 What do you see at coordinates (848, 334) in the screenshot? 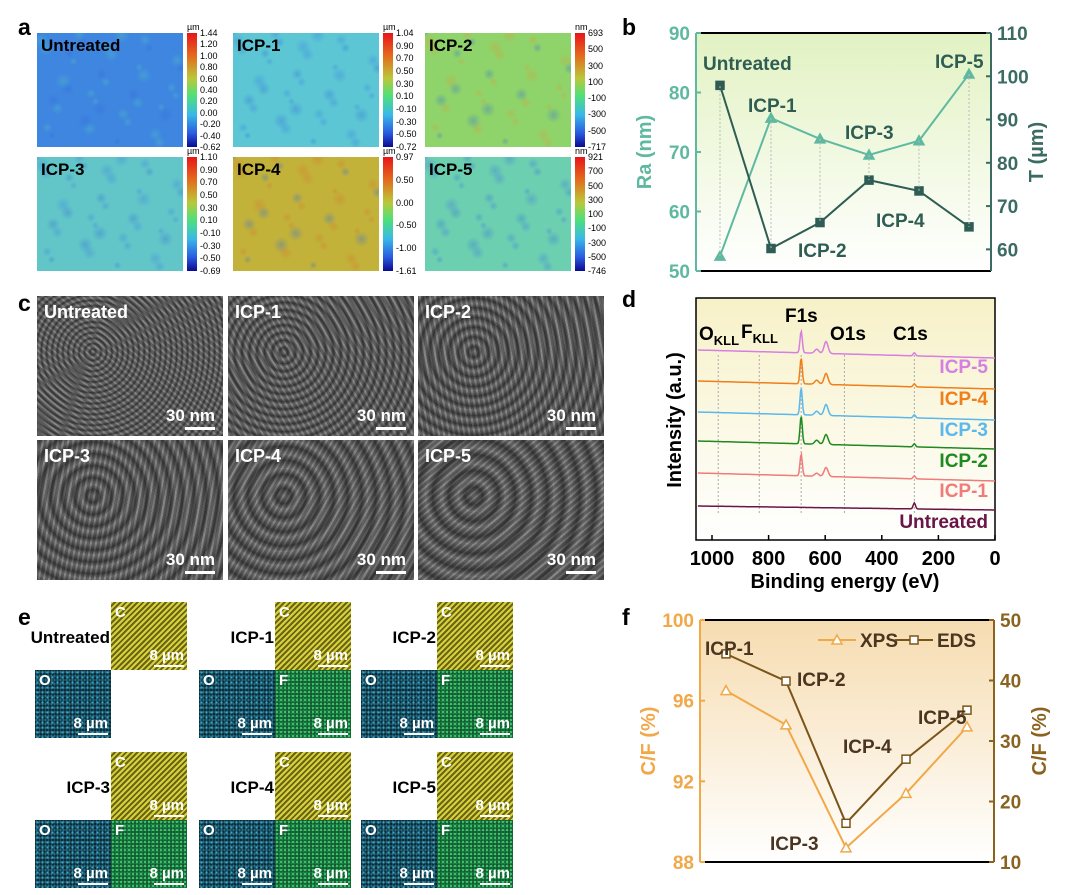
I see `peak-label: O1s` at bounding box center [848, 334].